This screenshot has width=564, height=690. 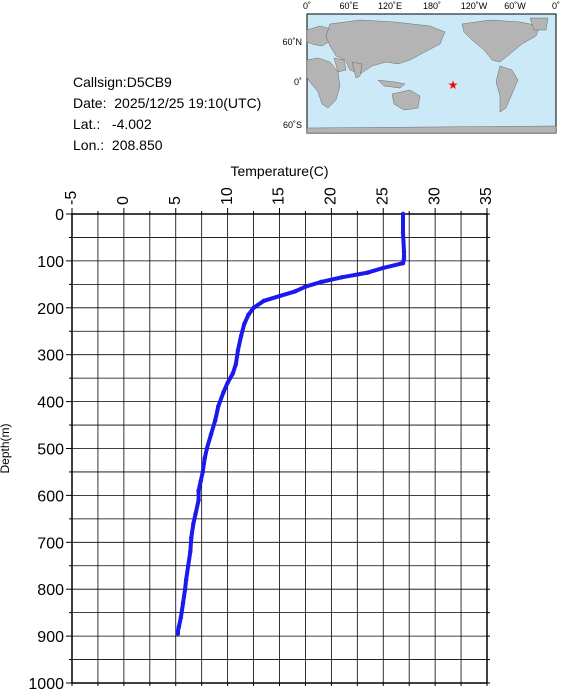 What do you see at coordinates (6, 448) in the screenshot?
I see `y-axis-label: Depth(m)` at bounding box center [6, 448].